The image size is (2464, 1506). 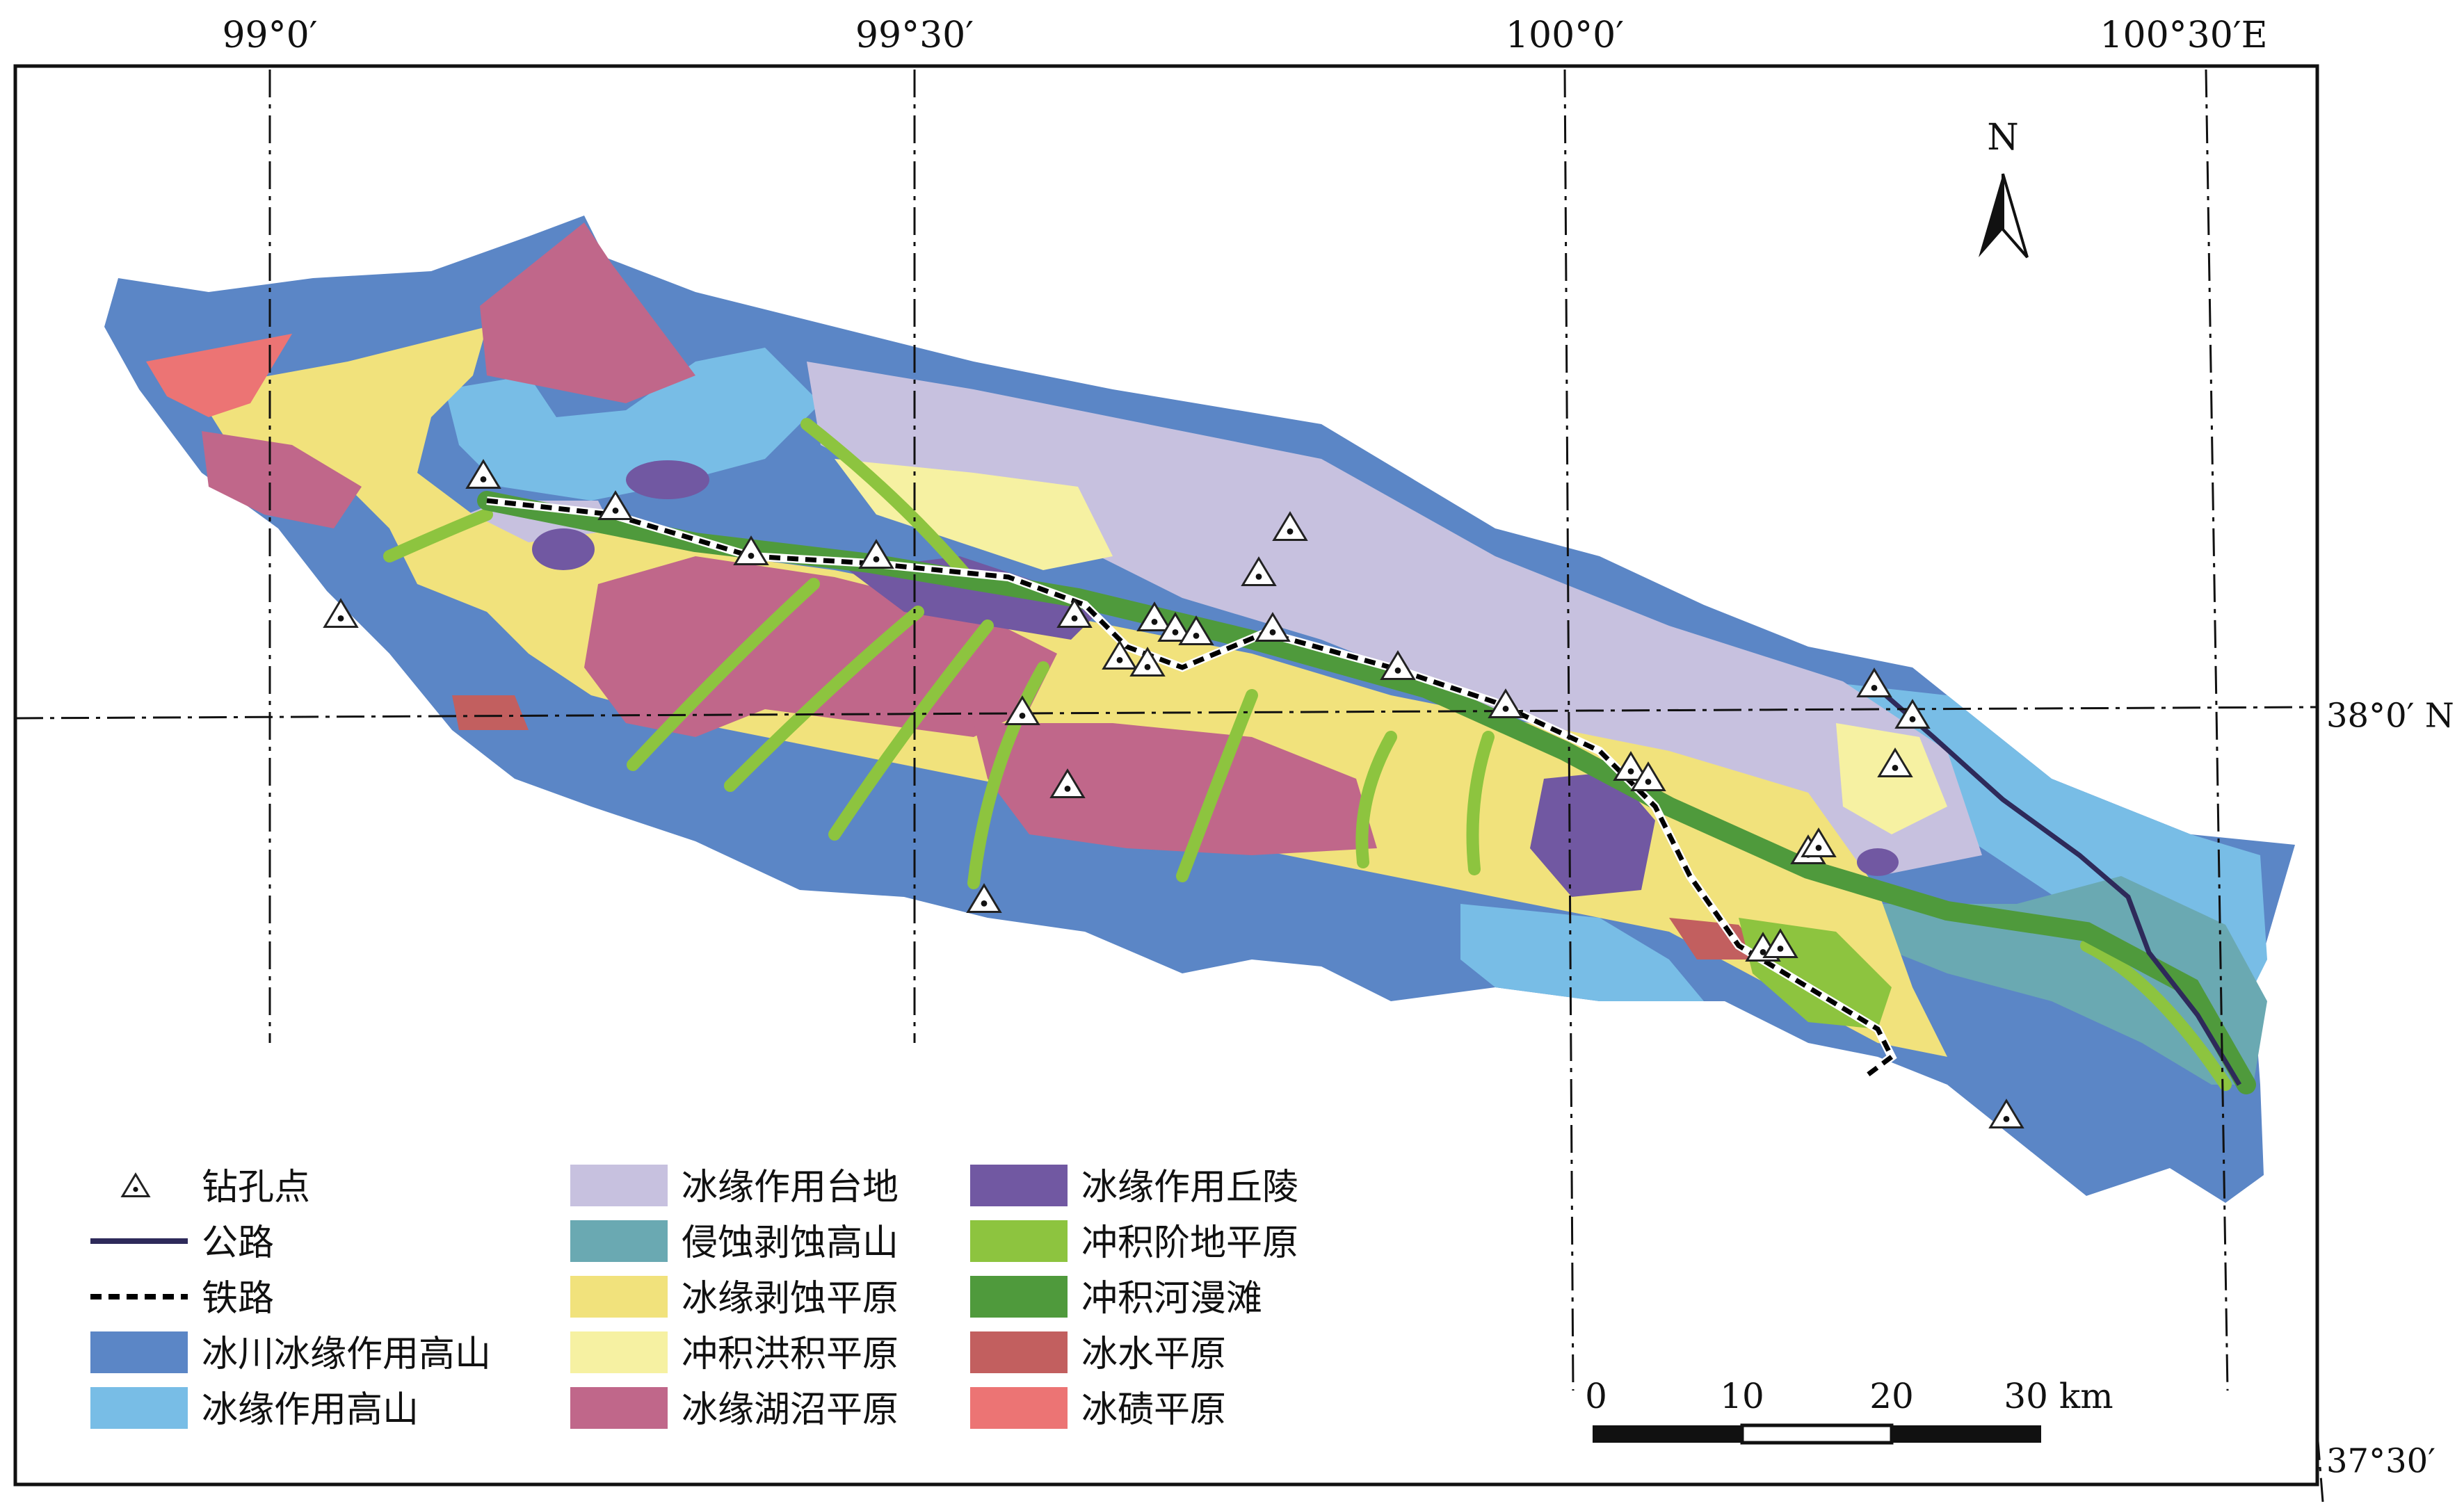 I want to click on coord-label-right: 37°30′, so click(x=2380, y=1462).